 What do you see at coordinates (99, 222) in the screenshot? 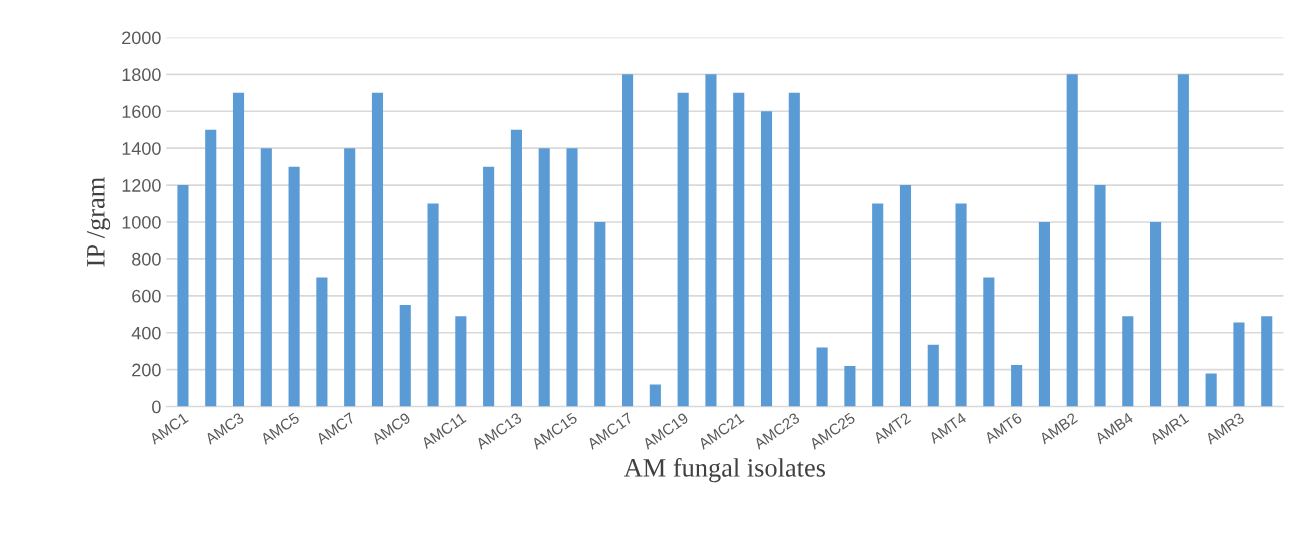
I see `y-axis-title: IP /gram` at bounding box center [99, 222].